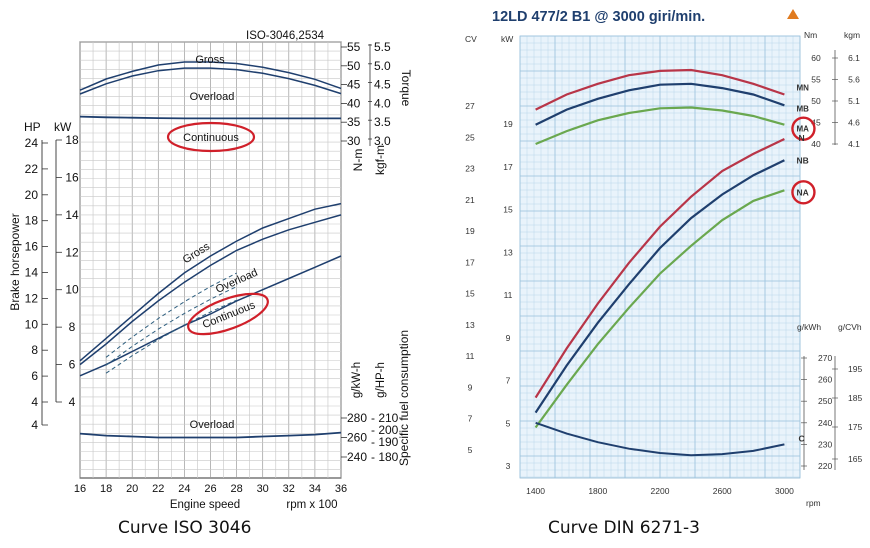 Image resolution: width=870 pixels, height=548 pixels. I want to click on torque-nm-tick-label: 40, so click(354, 103).